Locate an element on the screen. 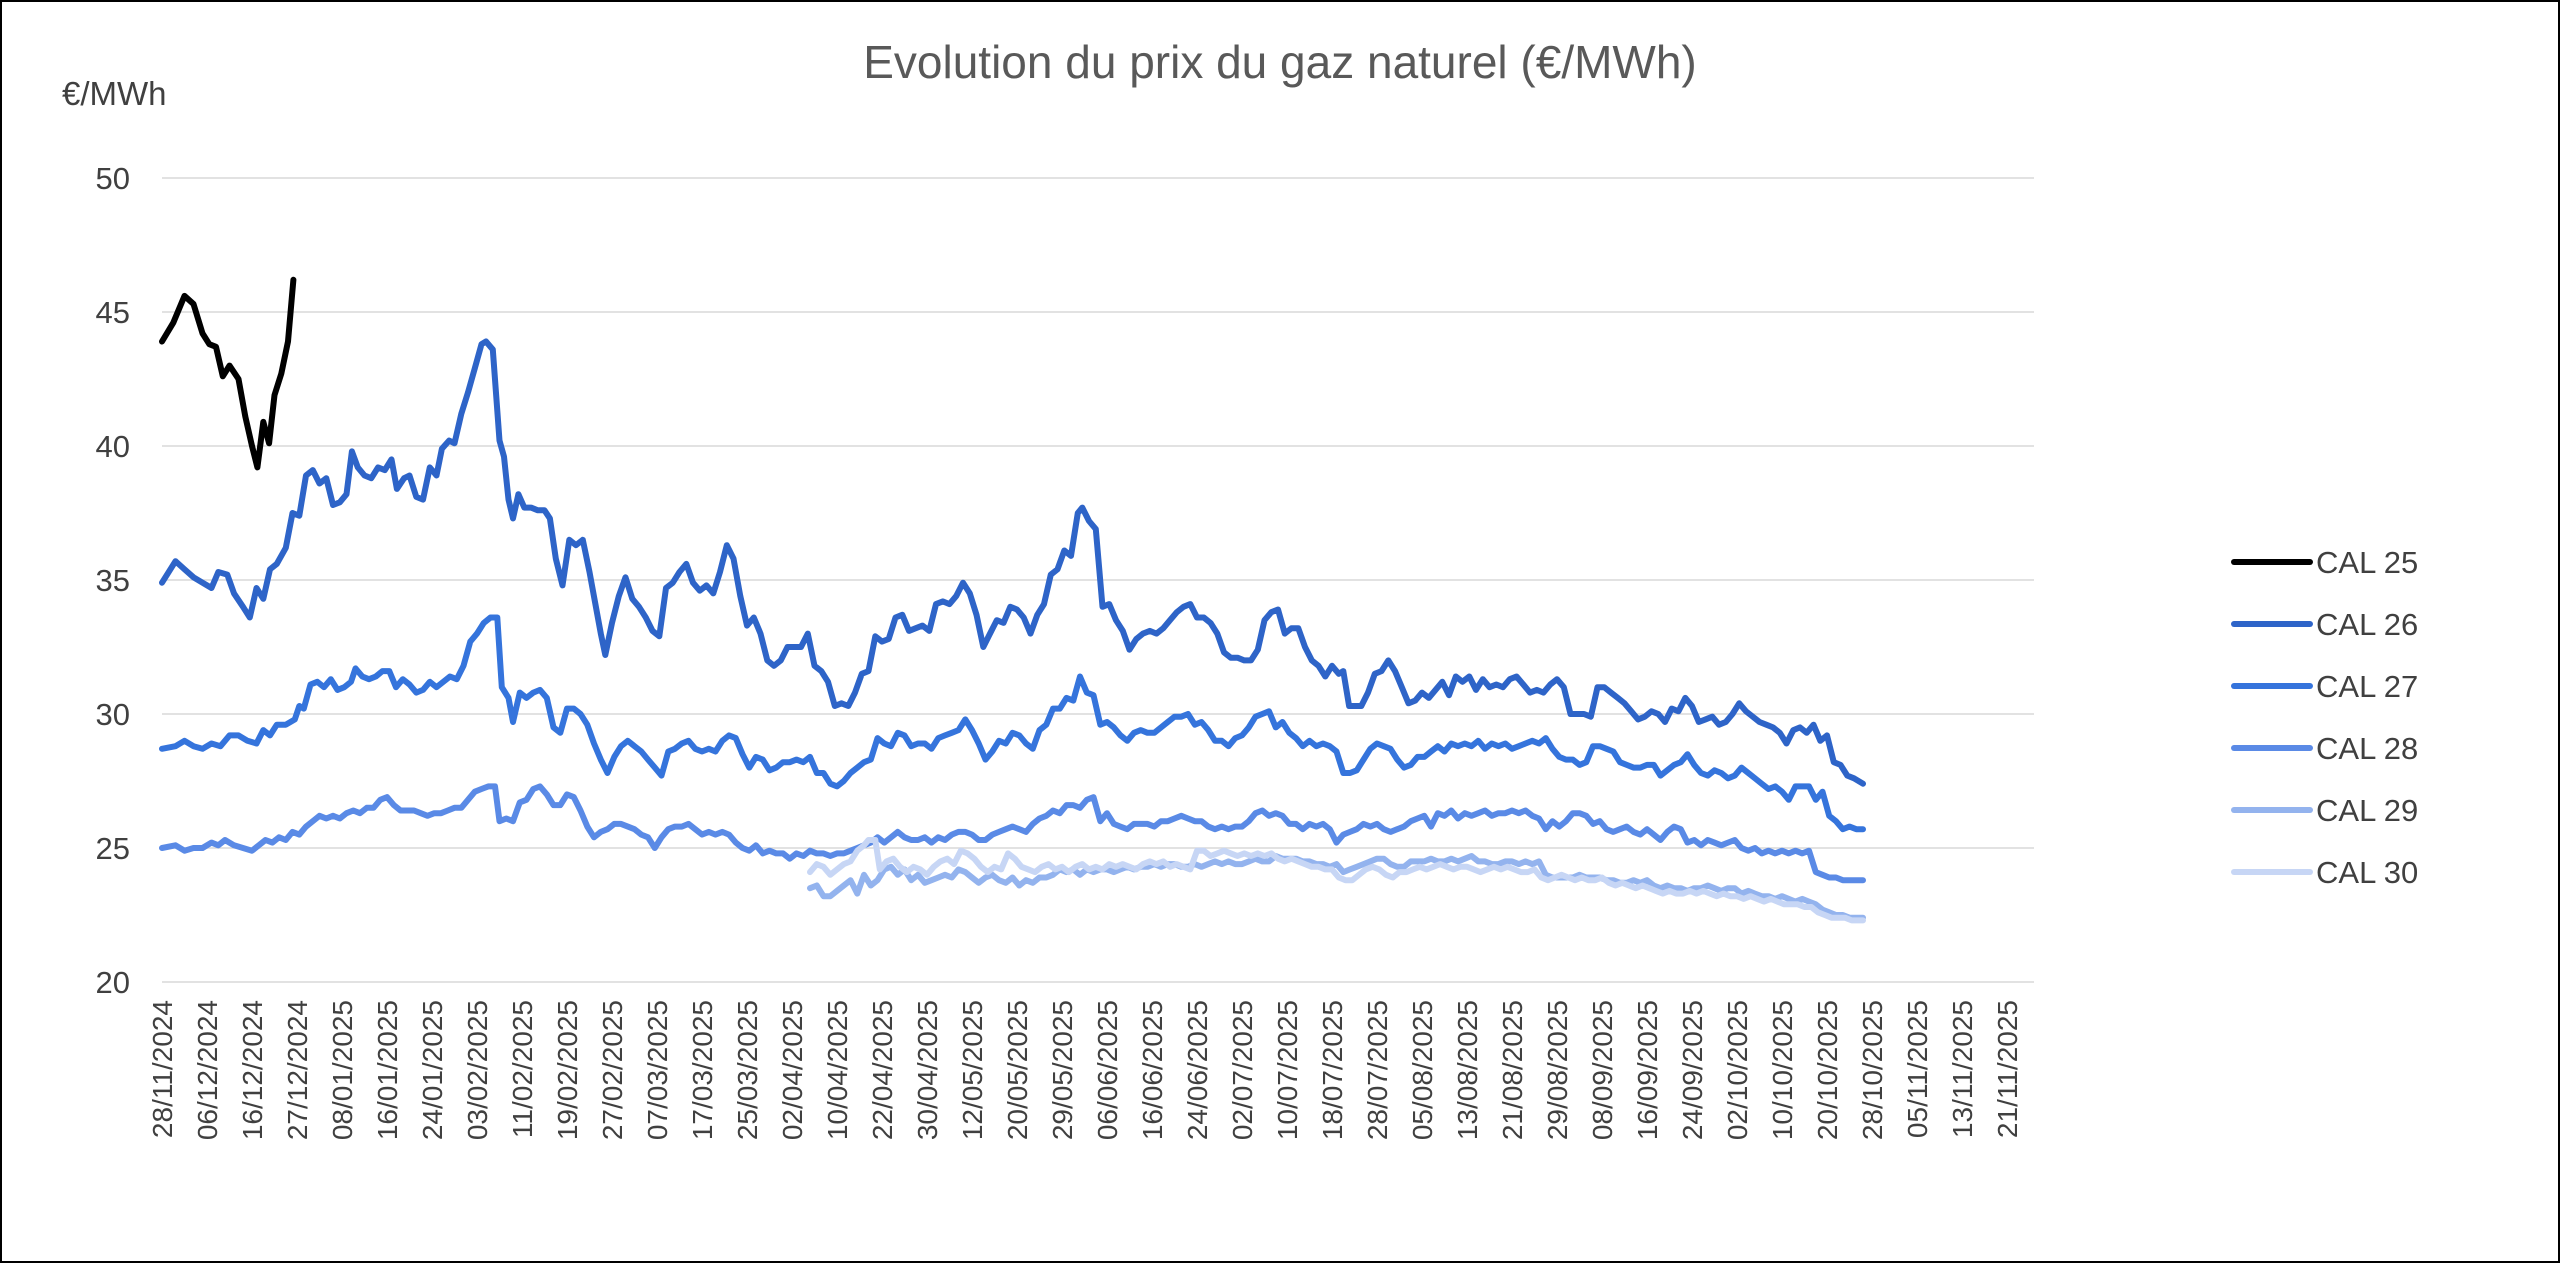 The image size is (2560, 1263). x-tick-label-7: 03/02/2025 is located at coordinates (477, 1070).